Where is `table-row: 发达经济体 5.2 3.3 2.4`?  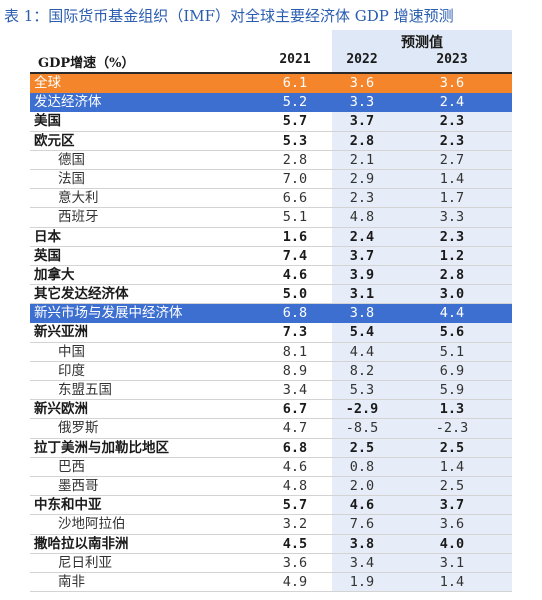 table-row: 发达经济体 5.2 3.3 2.4 is located at coordinates (271, 103).